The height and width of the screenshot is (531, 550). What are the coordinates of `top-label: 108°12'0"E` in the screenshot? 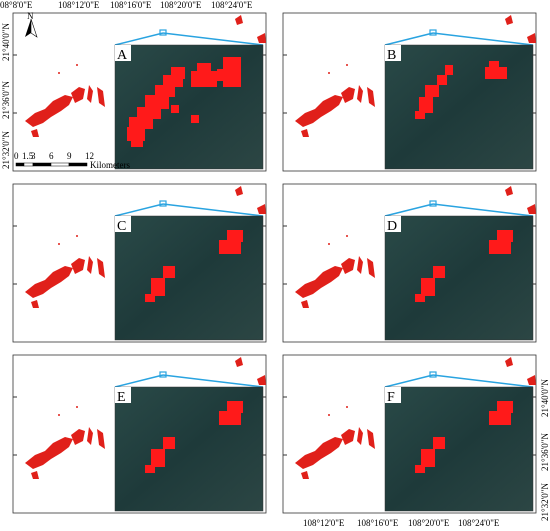 It's located at (79, 5).